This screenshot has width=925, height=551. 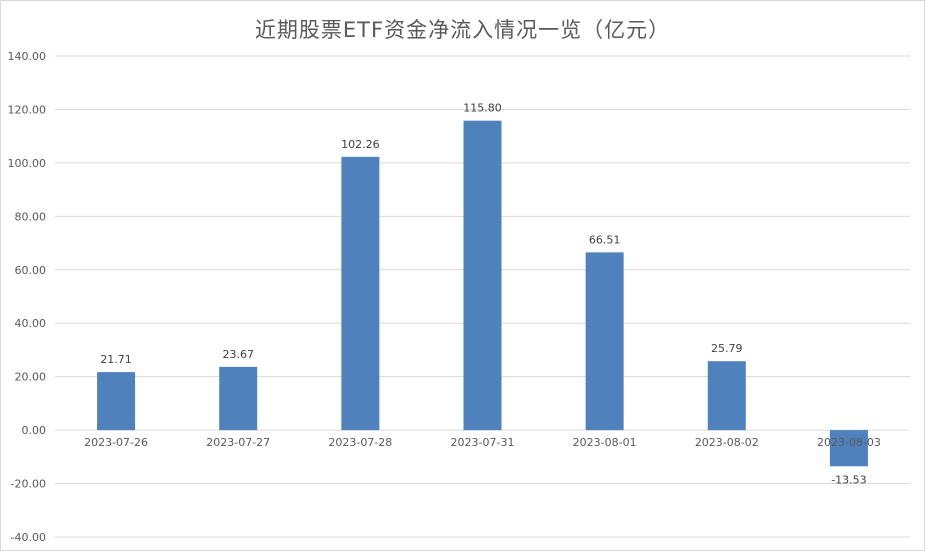 I want to click on category-label: 2023-08-02, so click(x=727, y=442).